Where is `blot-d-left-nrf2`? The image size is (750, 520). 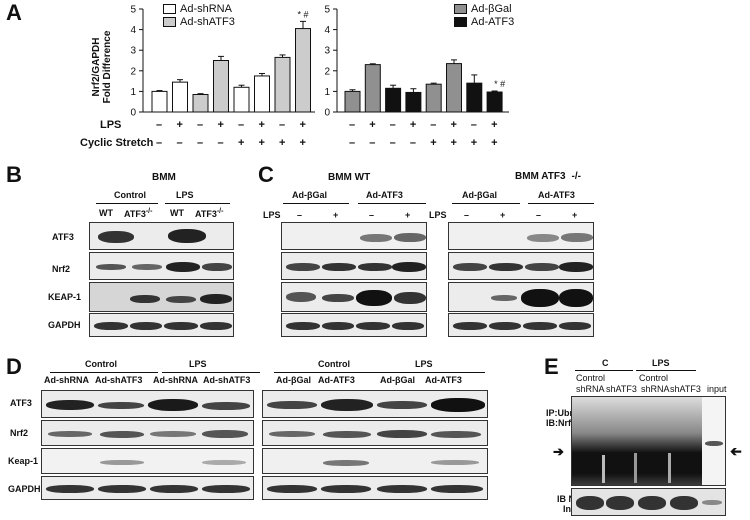
blot-d-left-nrf2 is located at coordinates (147, 433).